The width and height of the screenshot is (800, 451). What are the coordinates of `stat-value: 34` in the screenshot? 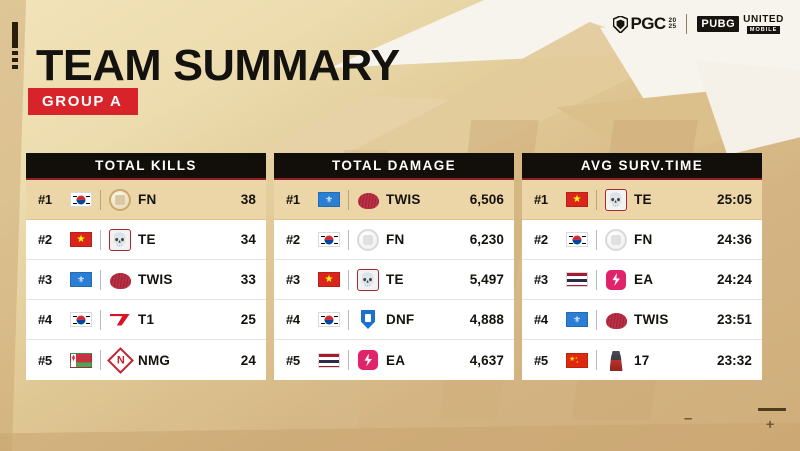 It's located at (248, 239).